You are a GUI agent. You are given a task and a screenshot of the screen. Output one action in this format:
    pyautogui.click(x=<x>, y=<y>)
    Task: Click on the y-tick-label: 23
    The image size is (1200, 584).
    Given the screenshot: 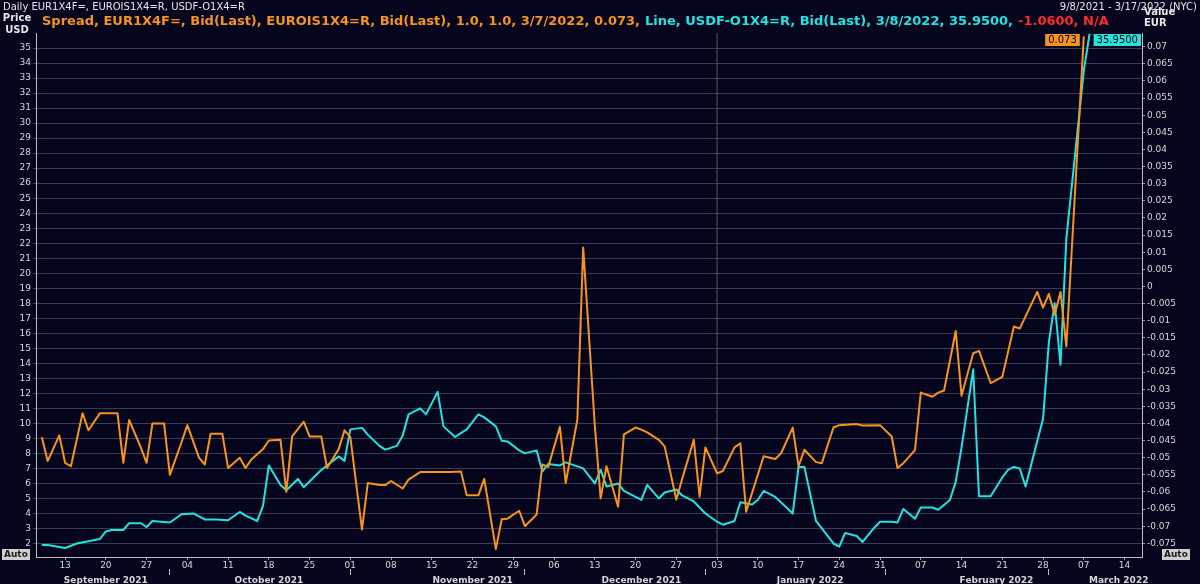 What is the action you would take?
    pyautogui.click(x=25, y=227)
    